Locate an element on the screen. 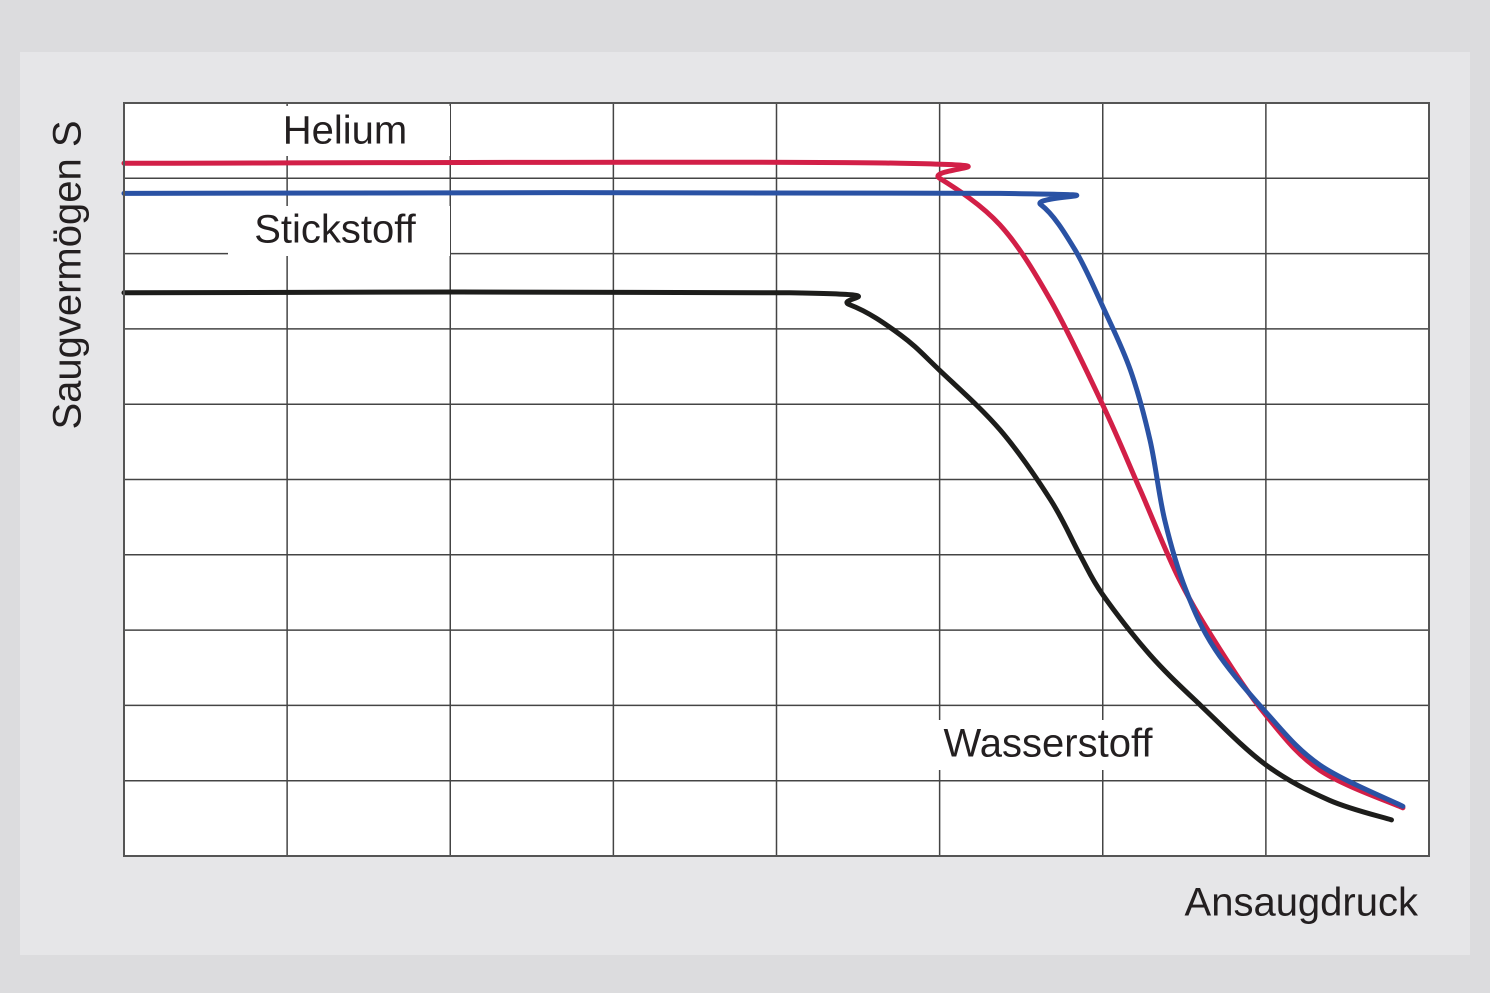  series-label: Wasserstoff is located at coordinates (1049, 744).